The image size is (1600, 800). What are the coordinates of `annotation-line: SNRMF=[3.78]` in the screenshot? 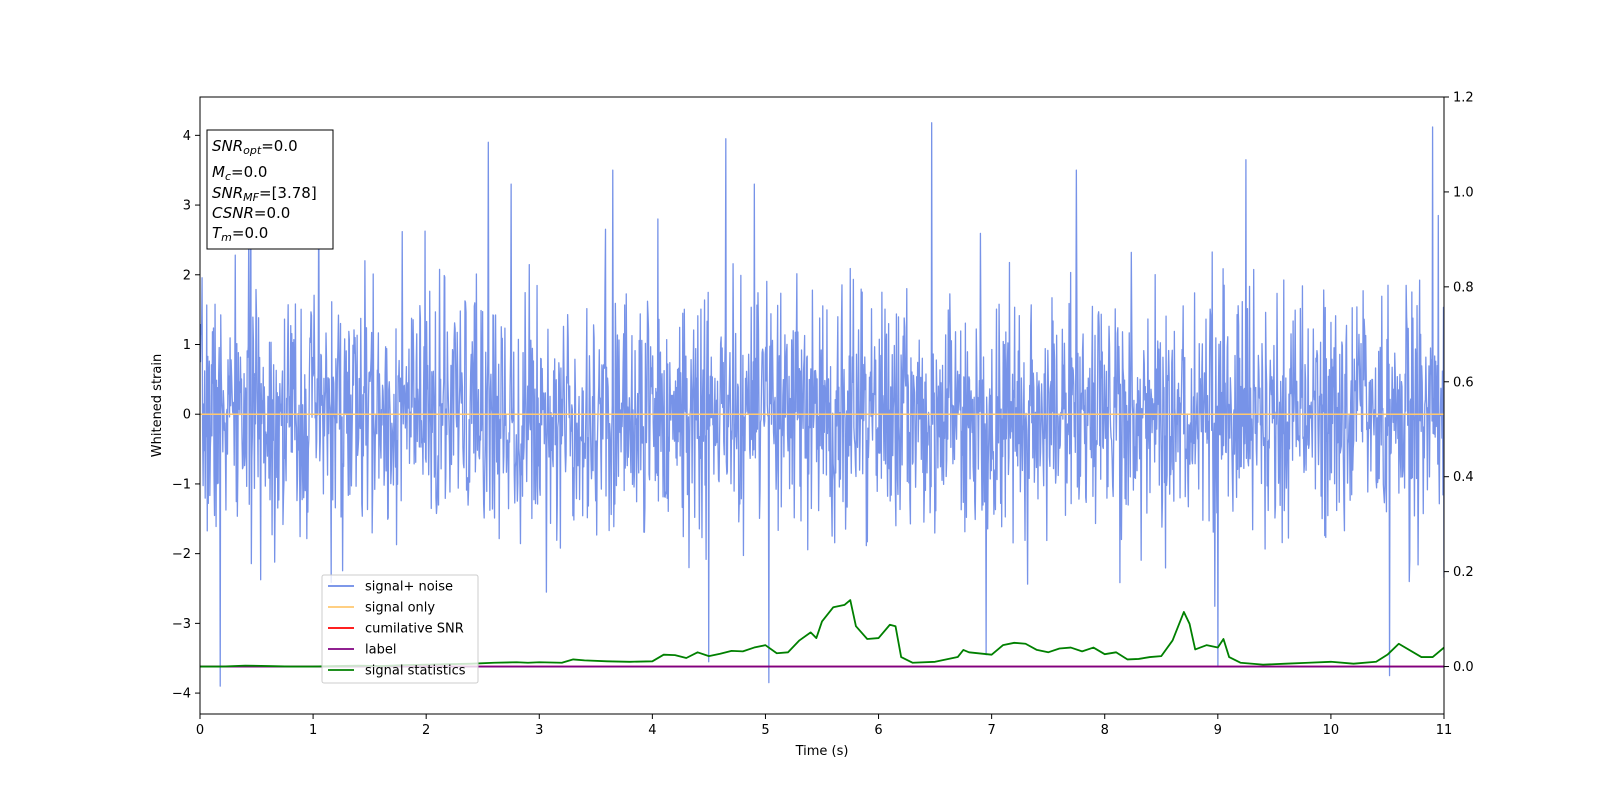 It's located at (264, 194).